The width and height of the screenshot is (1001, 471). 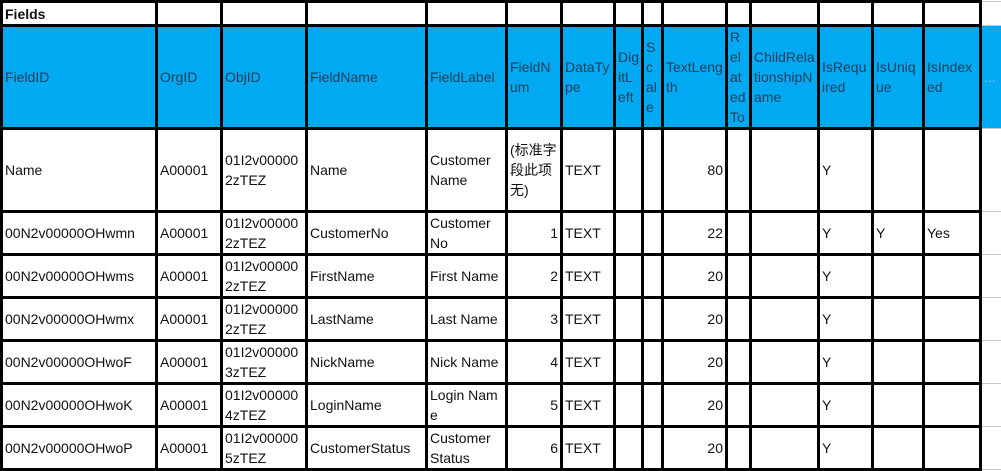 What do you see at coordinates (534, 233) in the screenshot?
I see `cell-fieldnum: 1` at bounding box center [534, 233].